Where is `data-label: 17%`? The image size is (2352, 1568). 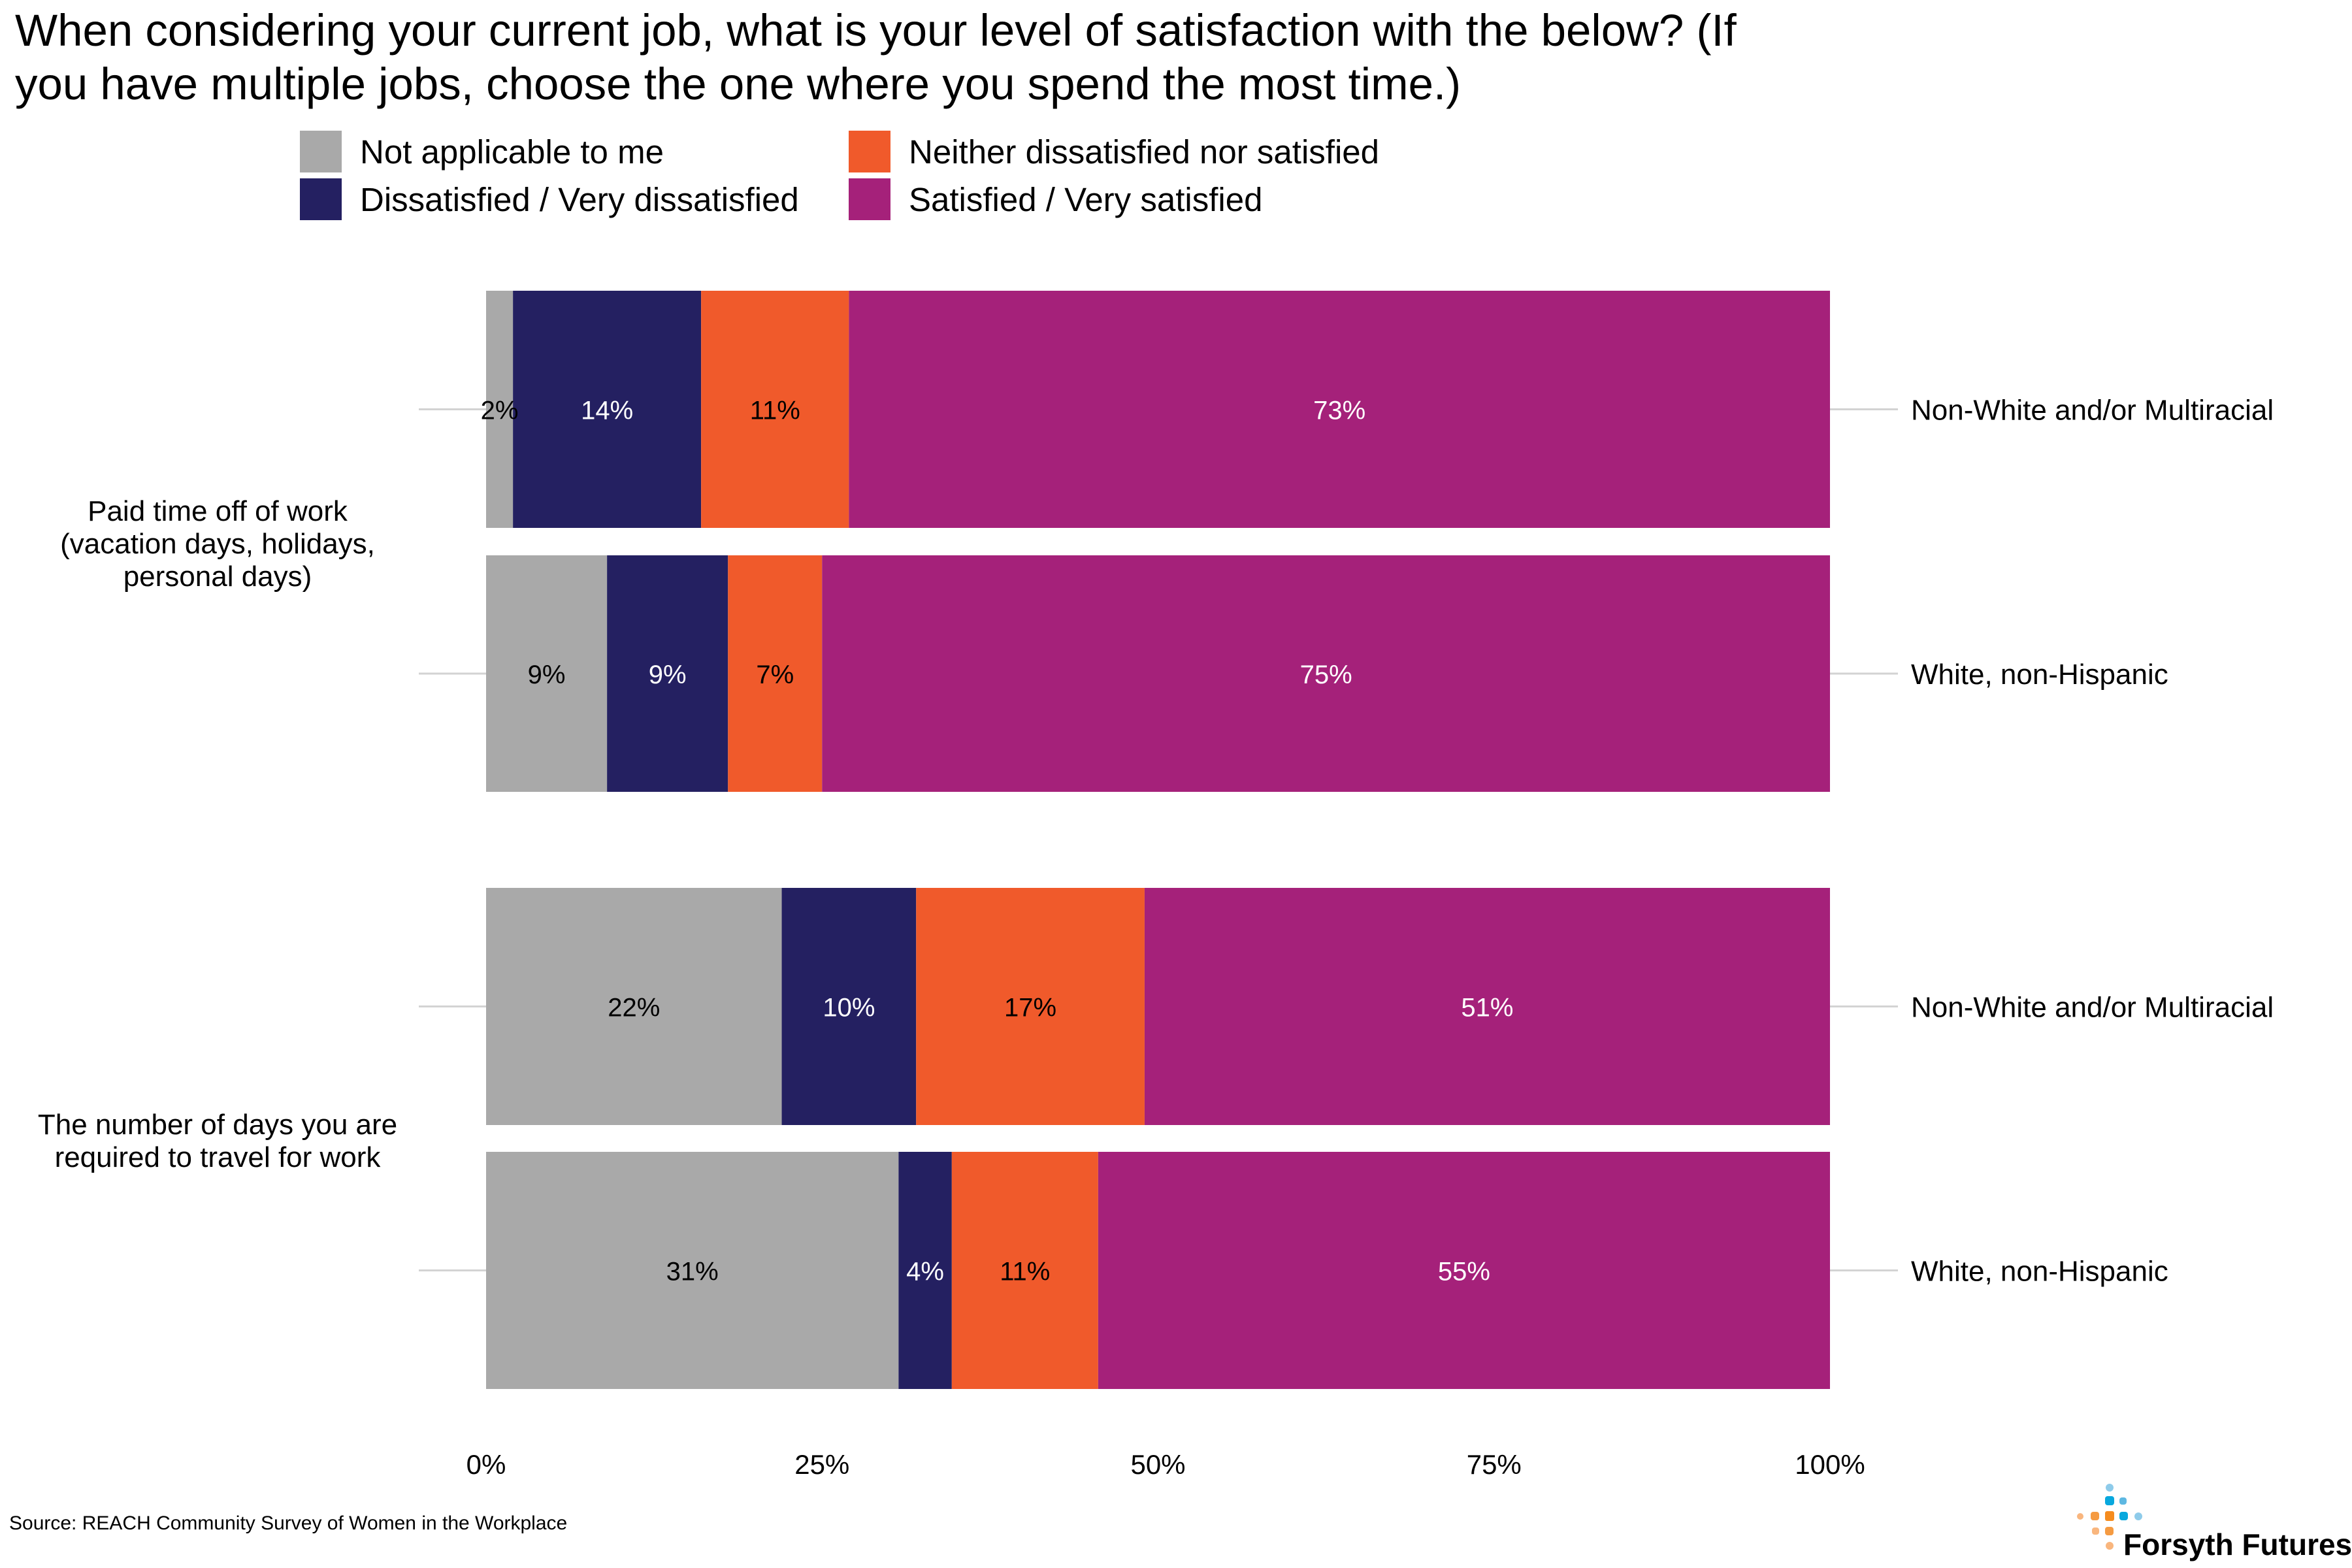
data-label: 17% is located at coordinates (1030, 1008).